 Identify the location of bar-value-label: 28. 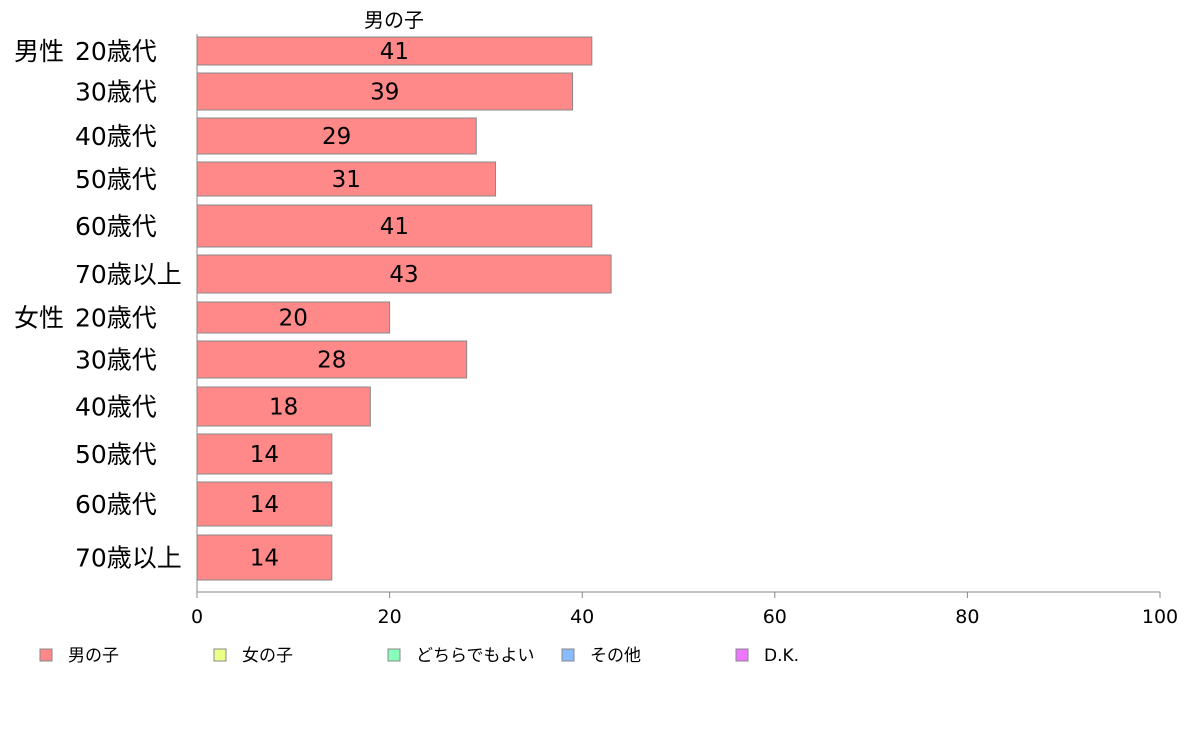
(331, 361).